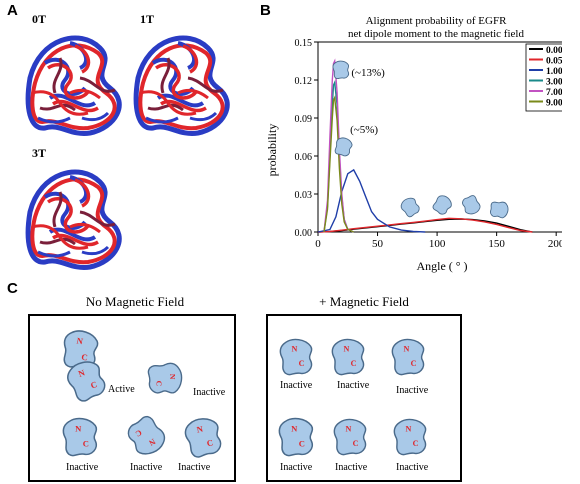 This screenshot has width=580, height=484. What do you see at coordinates (147, 19) in the screenshot?
I see `structure-label-1t: 1T` at bounding box center [147, 19].